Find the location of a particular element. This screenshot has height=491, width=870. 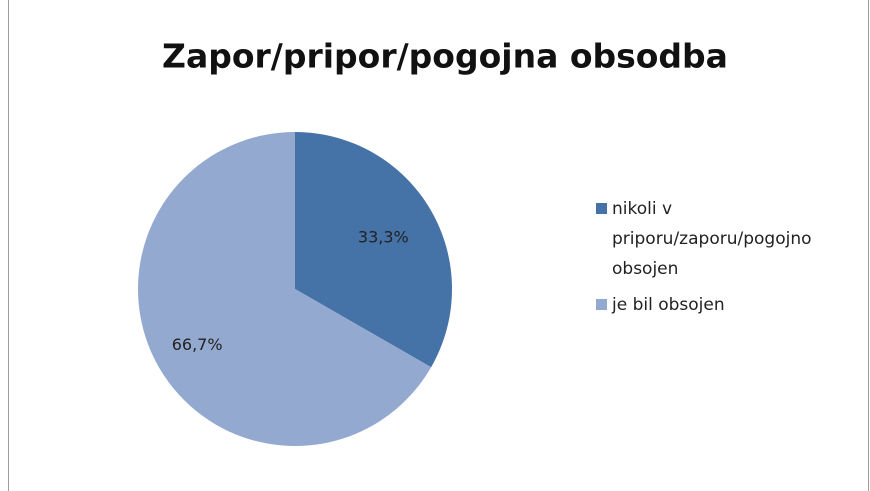

legend-item: je bil obsojen is located at coordinates (727, 305).